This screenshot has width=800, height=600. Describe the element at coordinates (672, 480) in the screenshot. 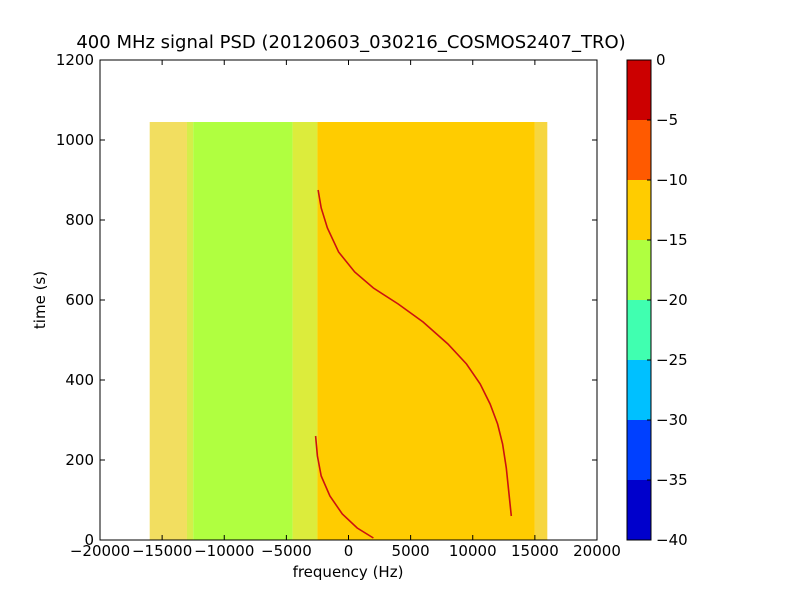

I see `colorbar-tick-label: −35` at that location.